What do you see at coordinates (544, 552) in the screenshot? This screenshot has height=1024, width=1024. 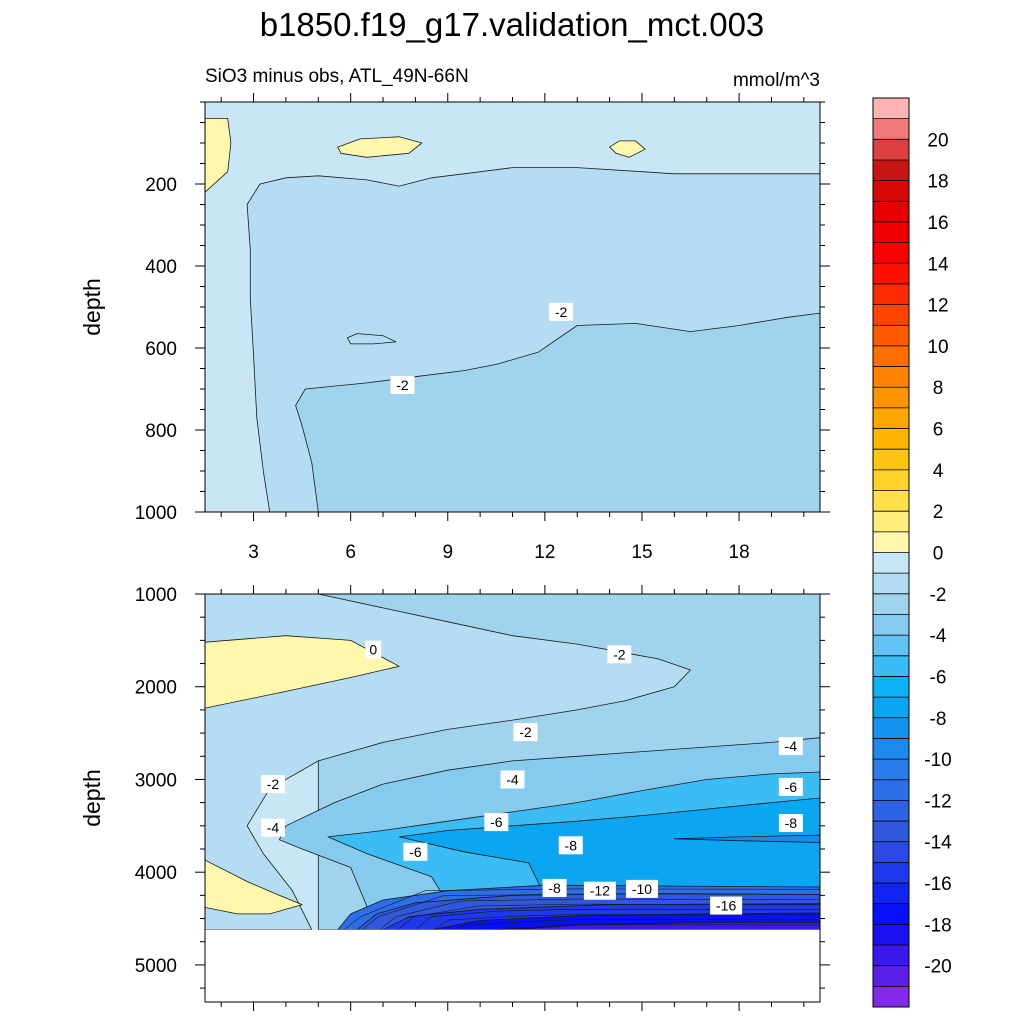 I see `x-tick-label: 12` at bounding box center [544, 552].